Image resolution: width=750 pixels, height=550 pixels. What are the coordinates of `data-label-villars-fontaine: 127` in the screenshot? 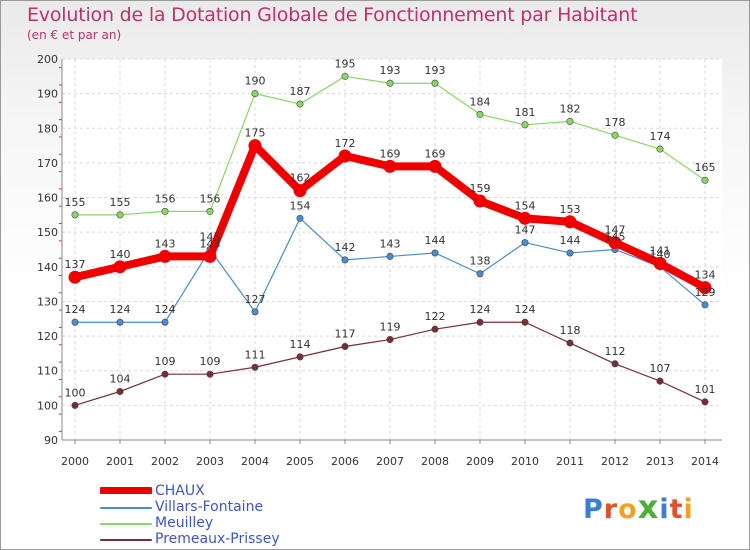 It's located at (255, 299).